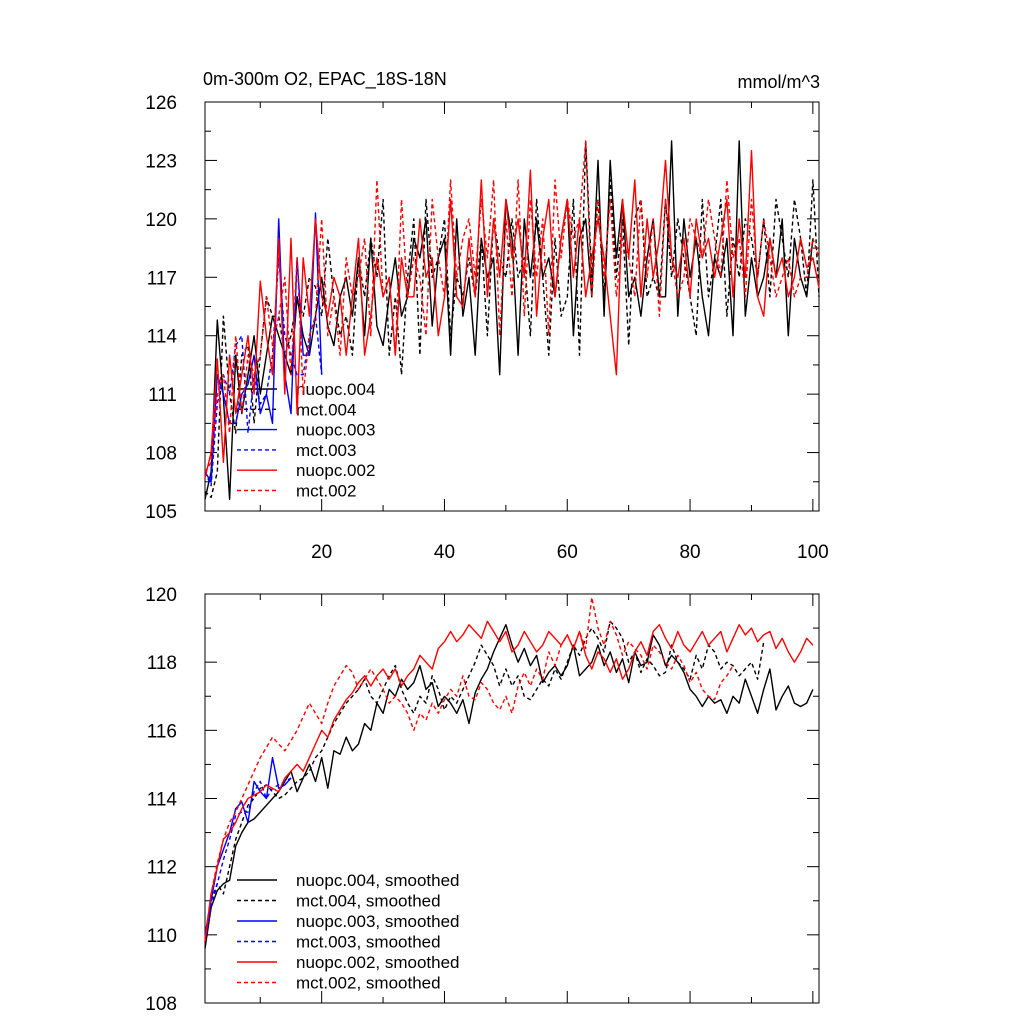 This screenshot has width=1024, height=1024. What do you see at coordinates (162, 663) in the screenshot?
I see `y-tick-label: 118` at bounding box center [162, 663].